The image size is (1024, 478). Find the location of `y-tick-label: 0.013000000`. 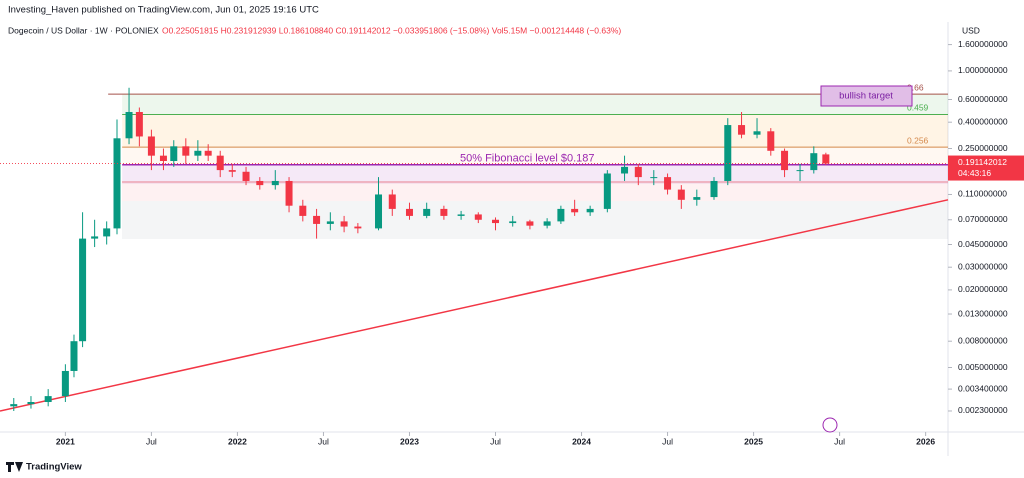

y-tick-label: 0.013000000 is located at coordinates (983, 313).